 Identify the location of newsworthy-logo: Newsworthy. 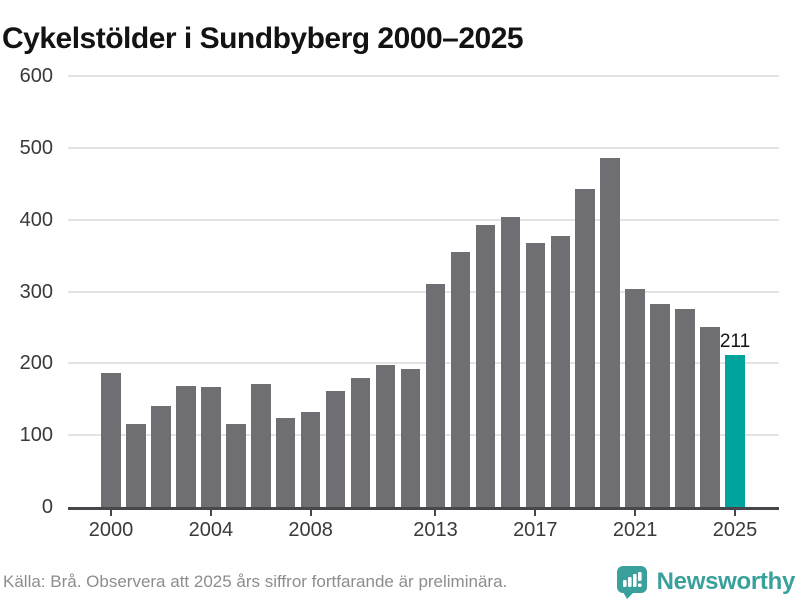
(705, 582).